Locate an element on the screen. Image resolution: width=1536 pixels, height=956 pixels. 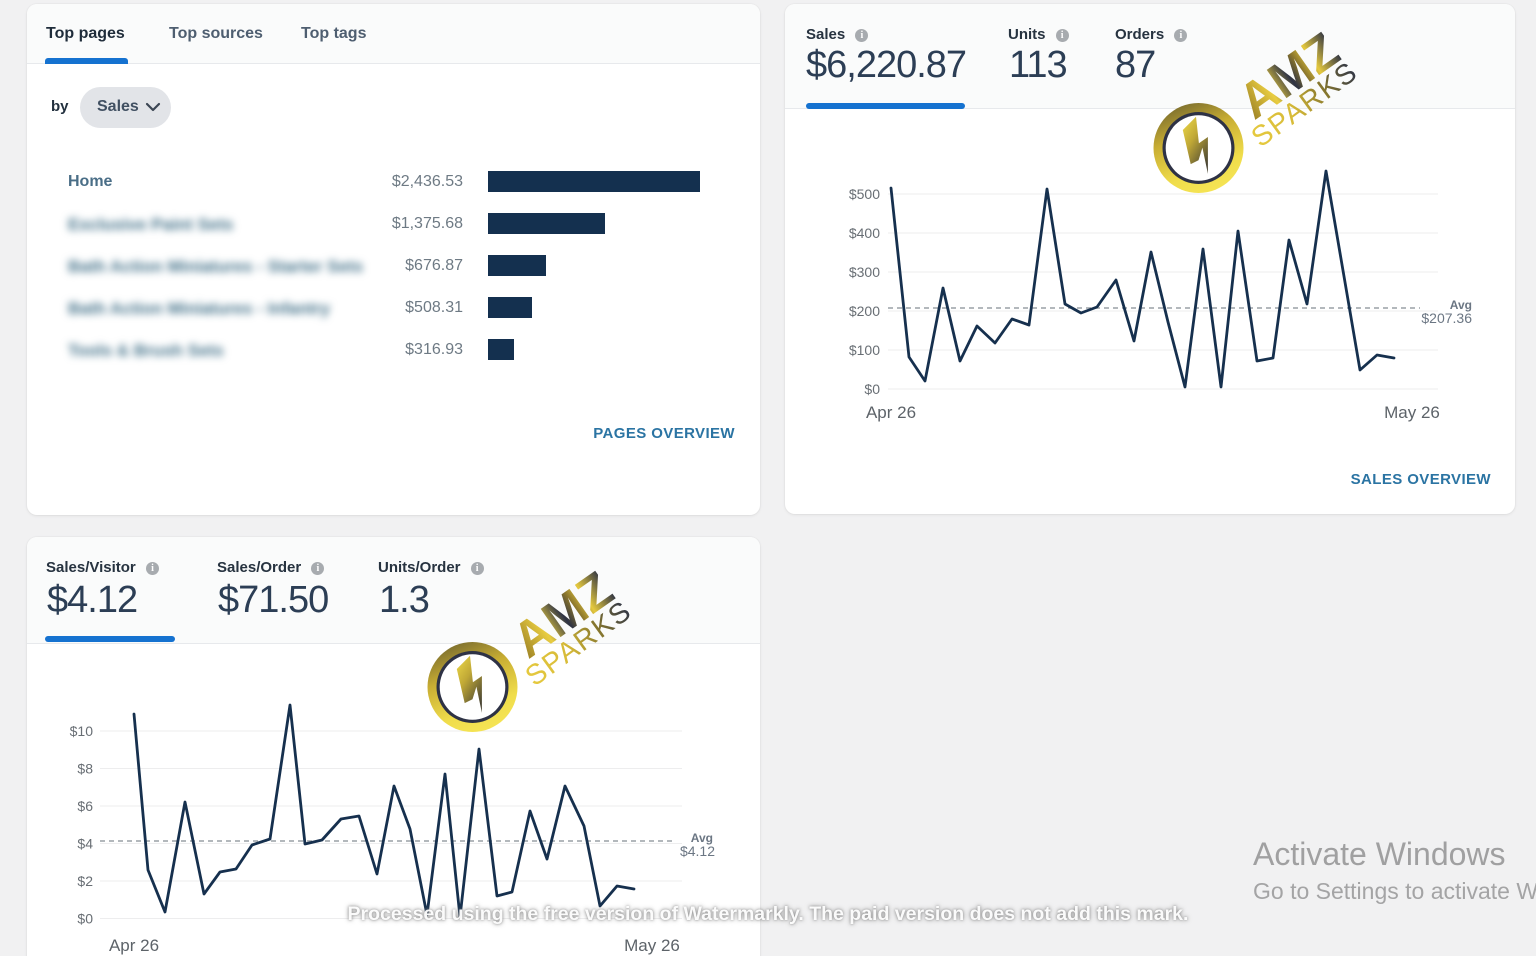
svg-text: $207.36 is located at coordinates (1446, 318).